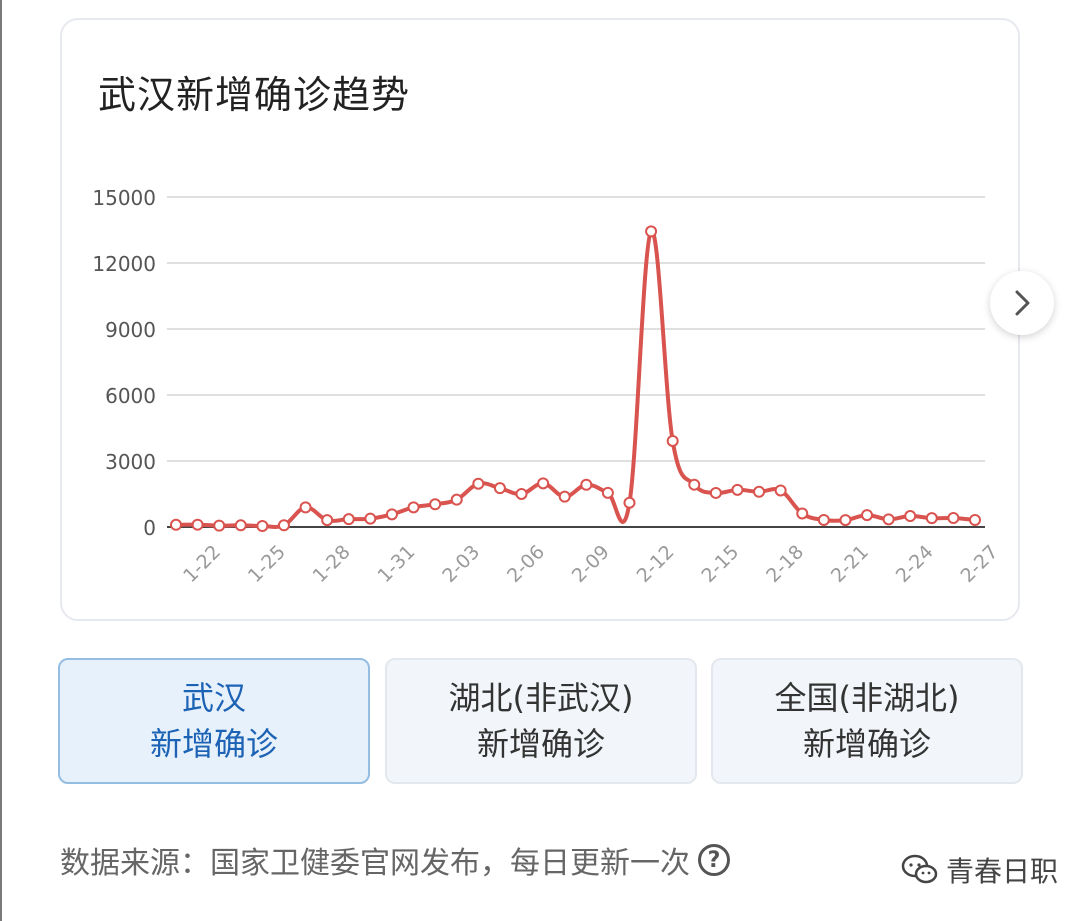 The image size is (1080, 921). I want to click on page-edge, so click(1, 460).